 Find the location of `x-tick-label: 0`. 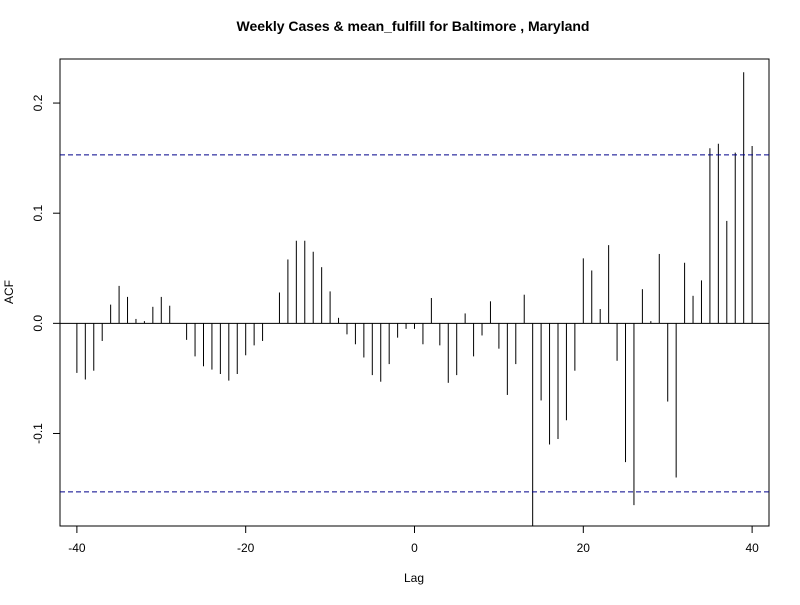

x-tick-label: 0 is located at coordinates (414, 548).